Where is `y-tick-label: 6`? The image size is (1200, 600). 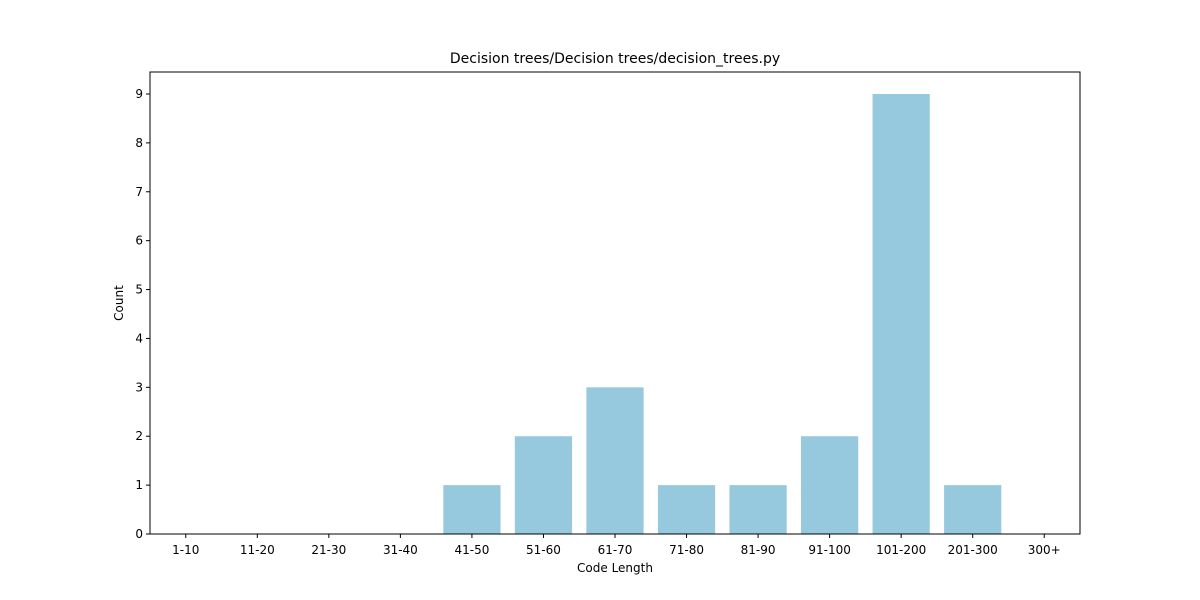 y-tick-label: 6 is located at coordinates (139, 241).